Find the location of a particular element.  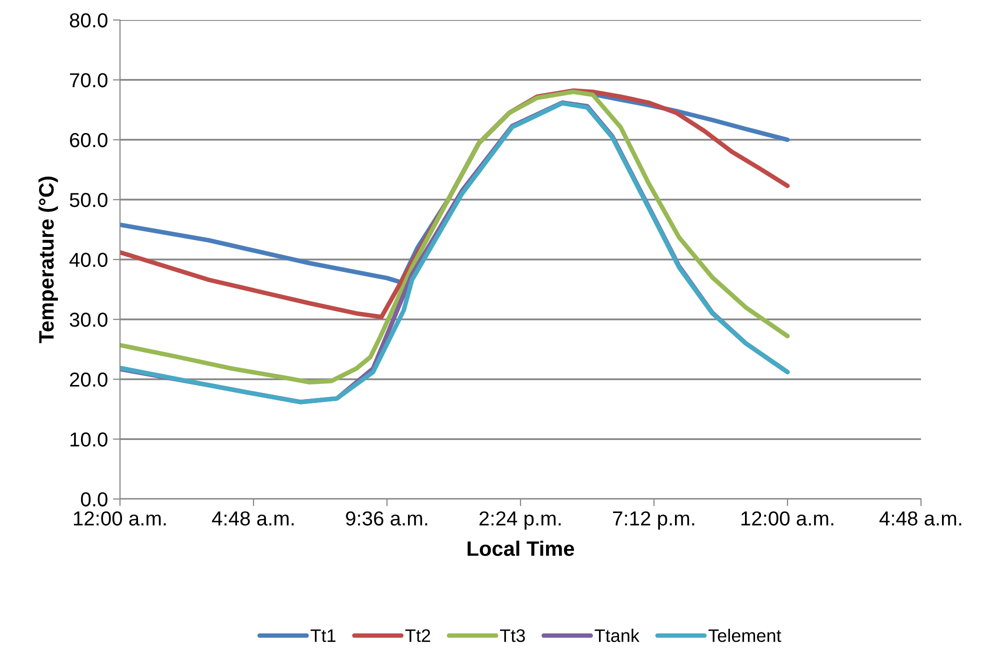

y-tick-label: 10.0 is located at coordinates (89, 439).